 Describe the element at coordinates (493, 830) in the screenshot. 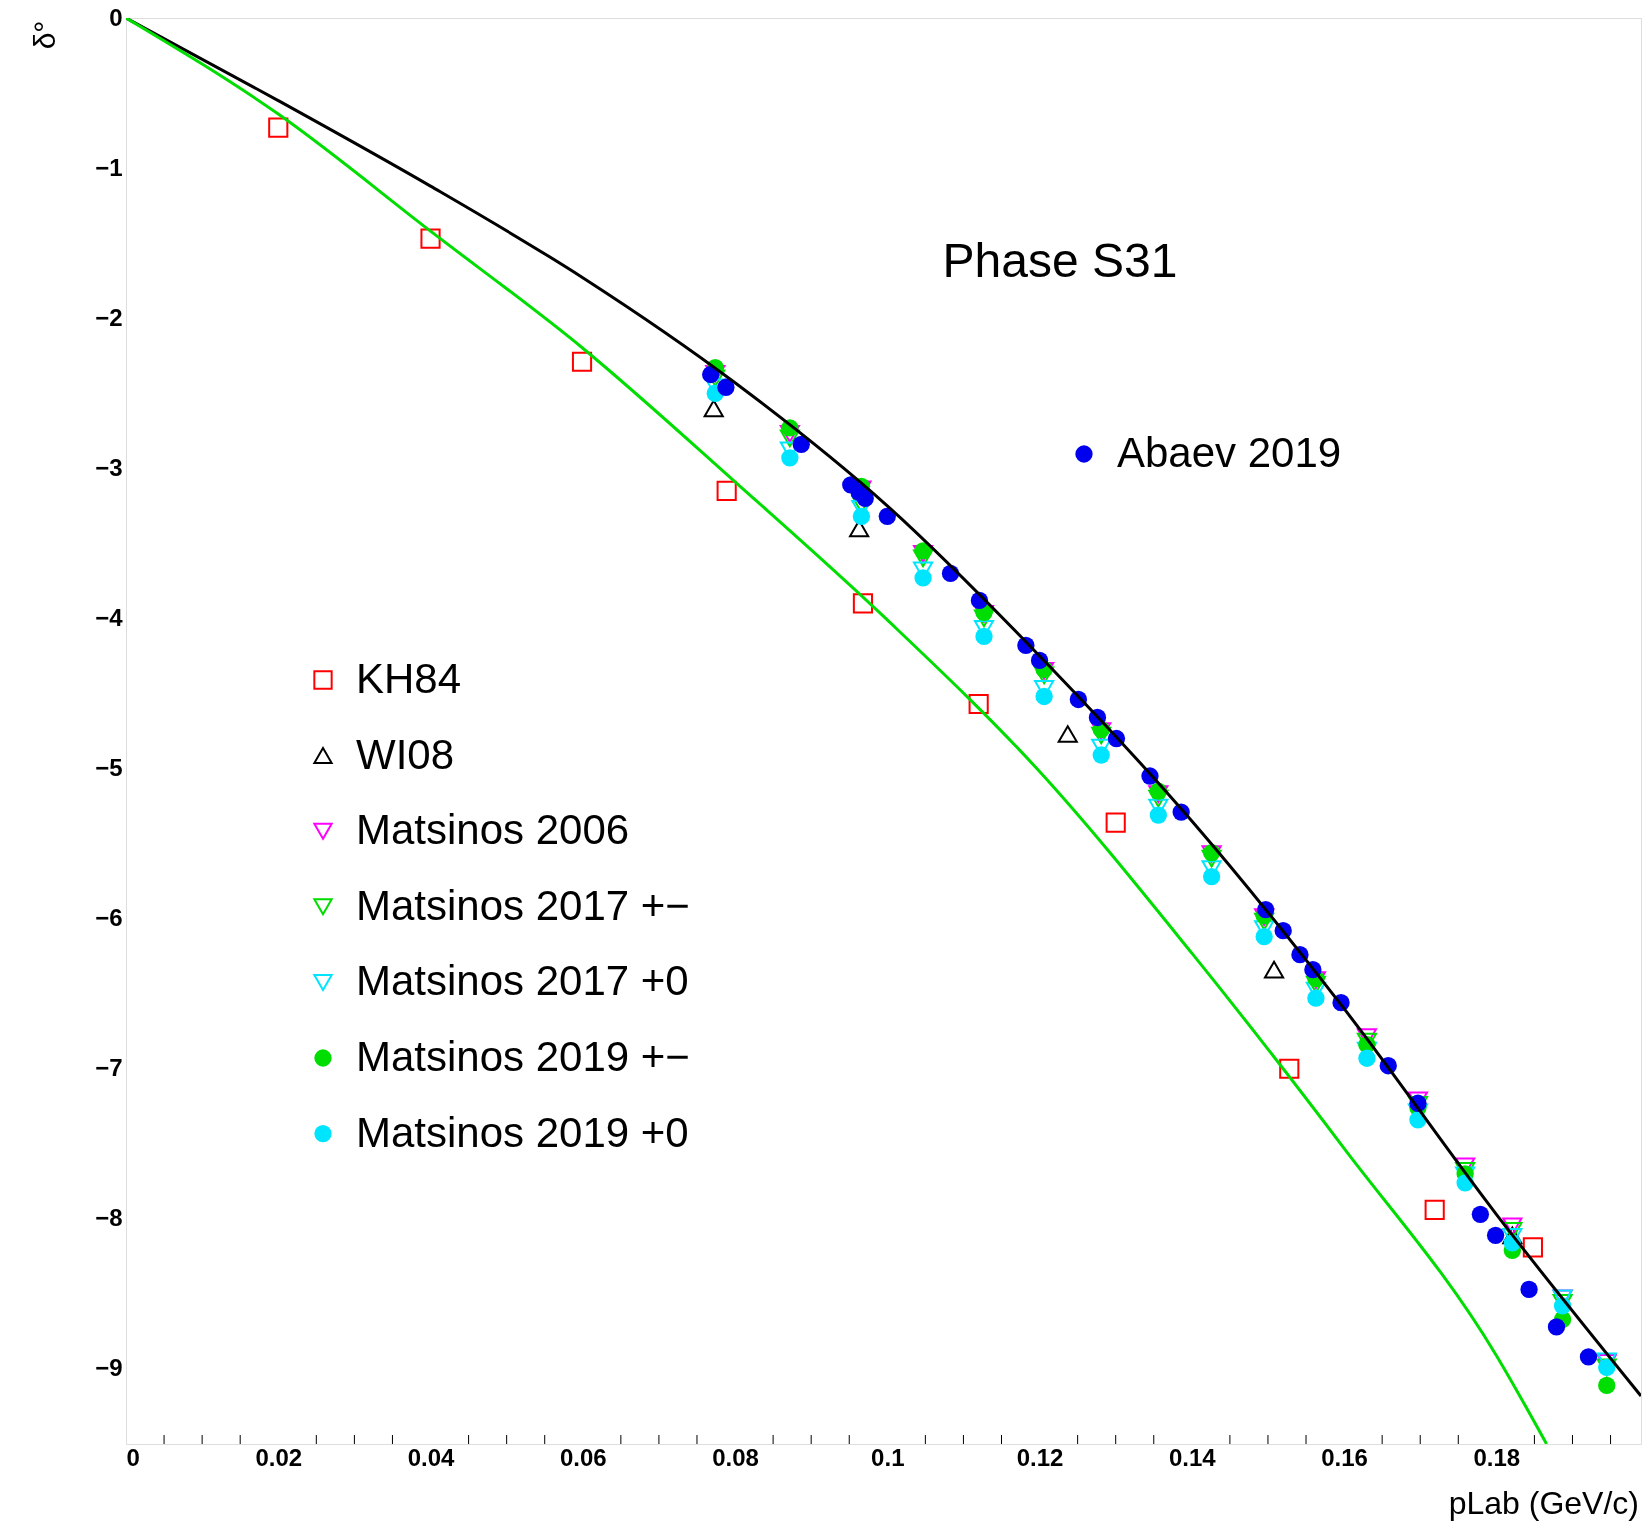

I see `legend-label: Matsinos 2006` at that location.